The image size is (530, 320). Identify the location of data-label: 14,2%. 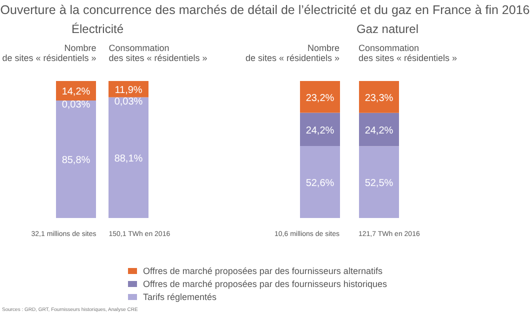
(76, 92).